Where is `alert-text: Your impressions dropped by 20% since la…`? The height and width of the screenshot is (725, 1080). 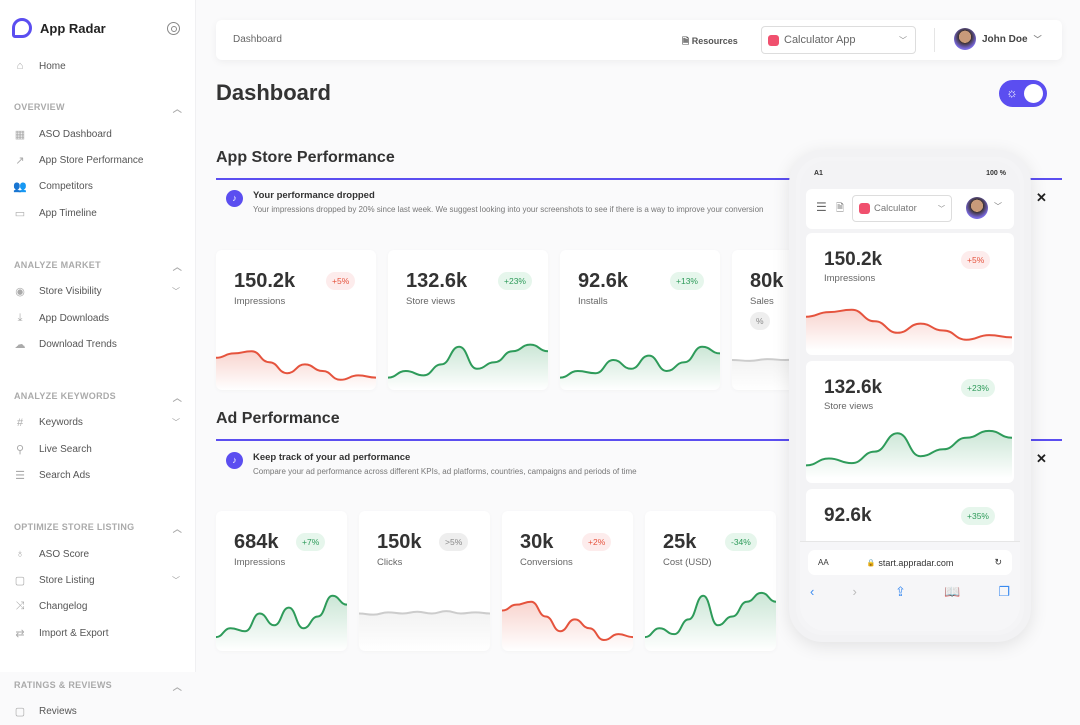
alert-text: Your impressions dropped by 20% since la… is located at coordinates (508, 209).